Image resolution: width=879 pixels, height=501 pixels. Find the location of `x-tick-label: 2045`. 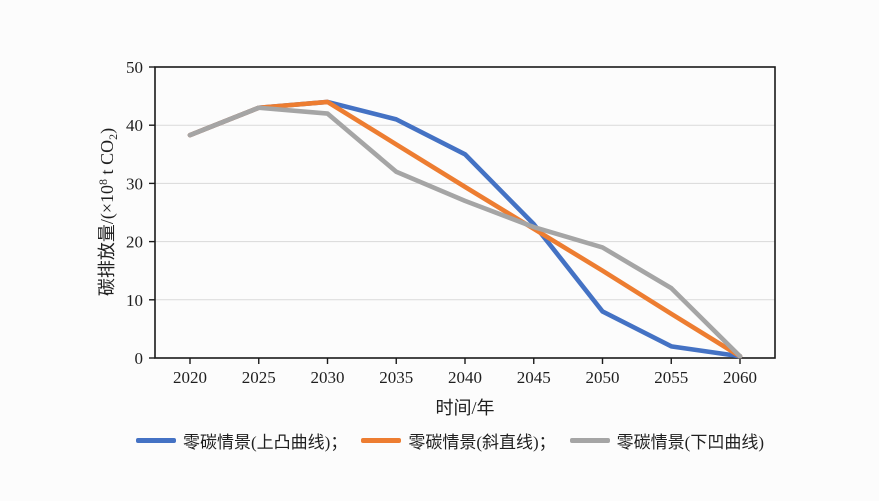

x-tick-label: 2045 is located at coordinates (534, 377).